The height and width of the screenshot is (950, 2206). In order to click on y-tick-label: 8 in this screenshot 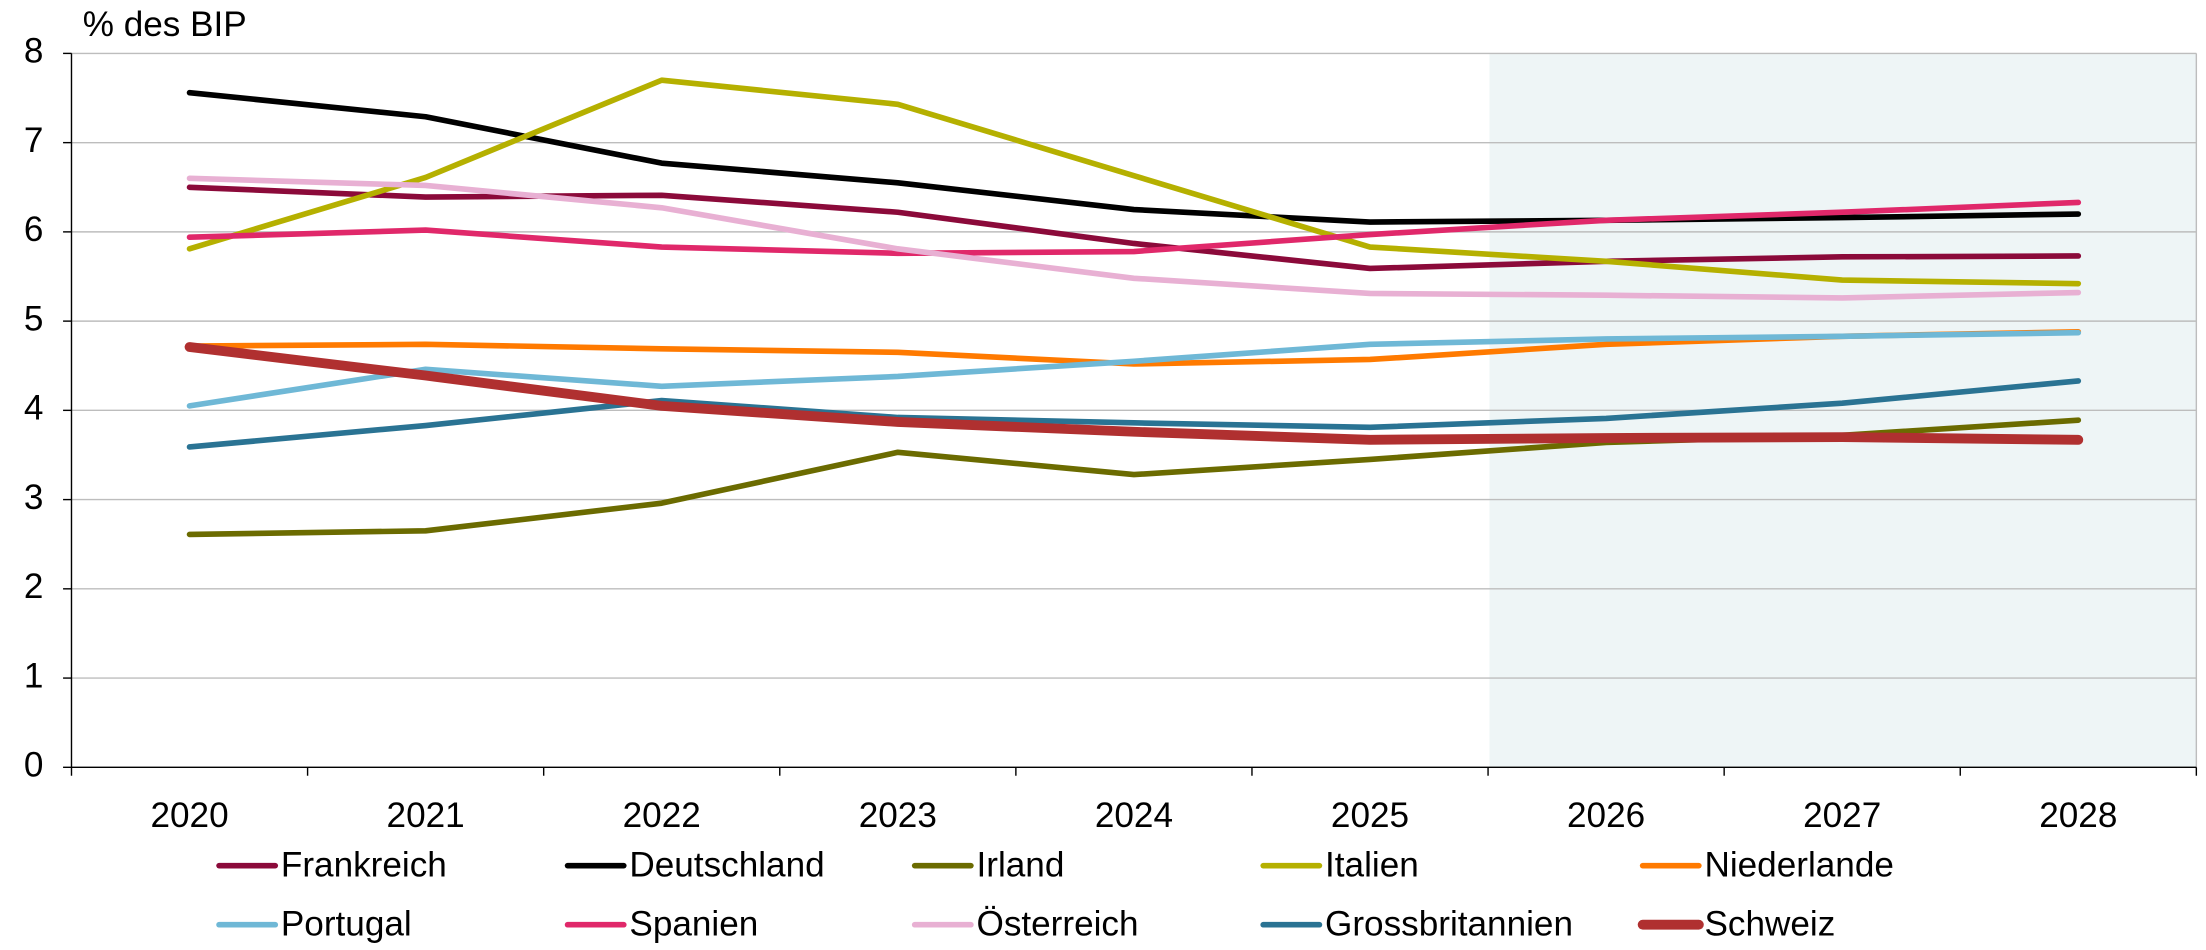, I will do `click(34, 51)`.